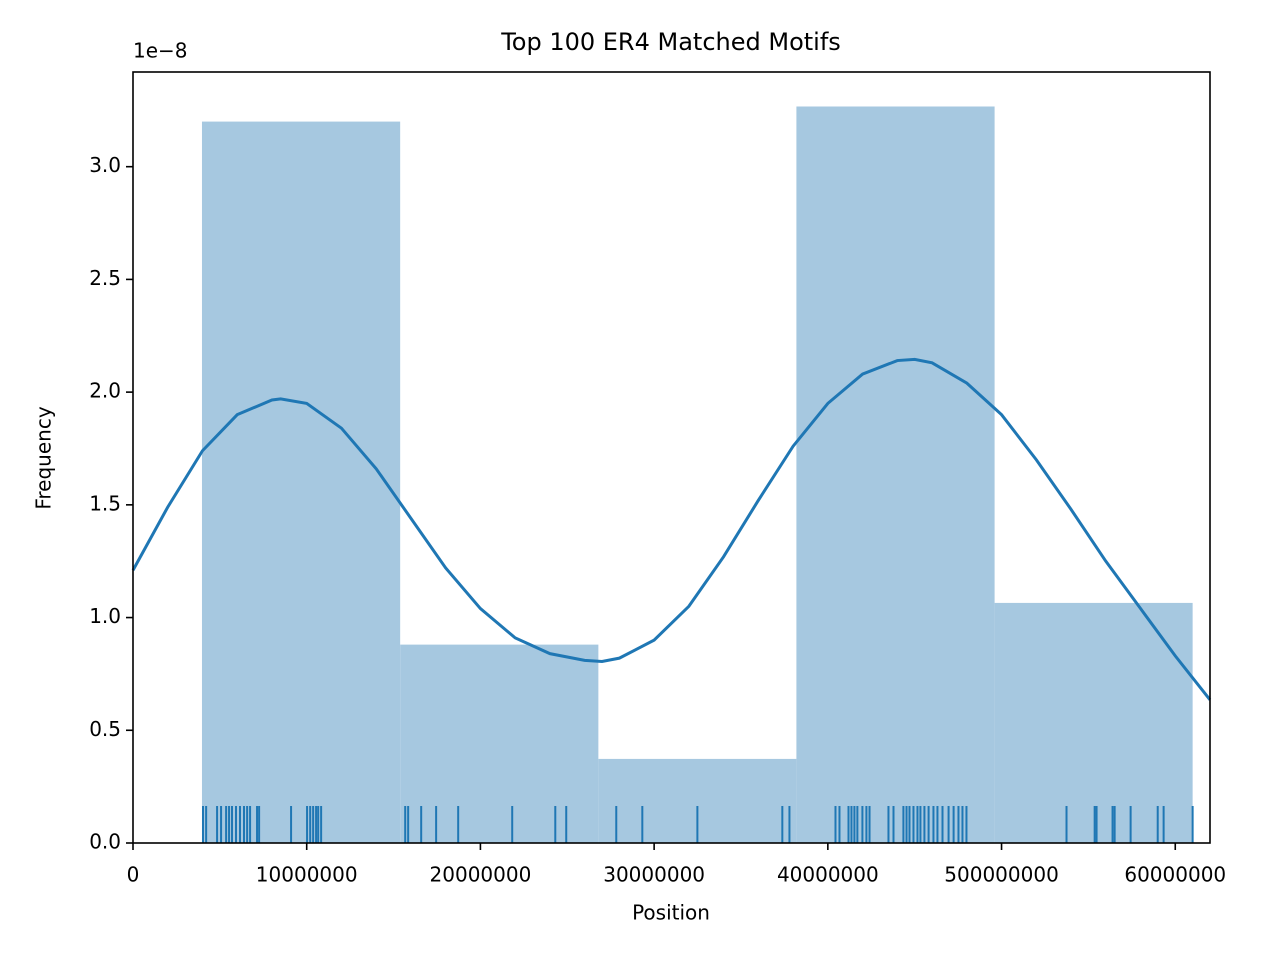 This screenshot has width=1280, height=960. What do you see at coordinates (105, 278) in the screenshot?
I see `y-tick-label: 2.5` at bounding box center [105, 278].